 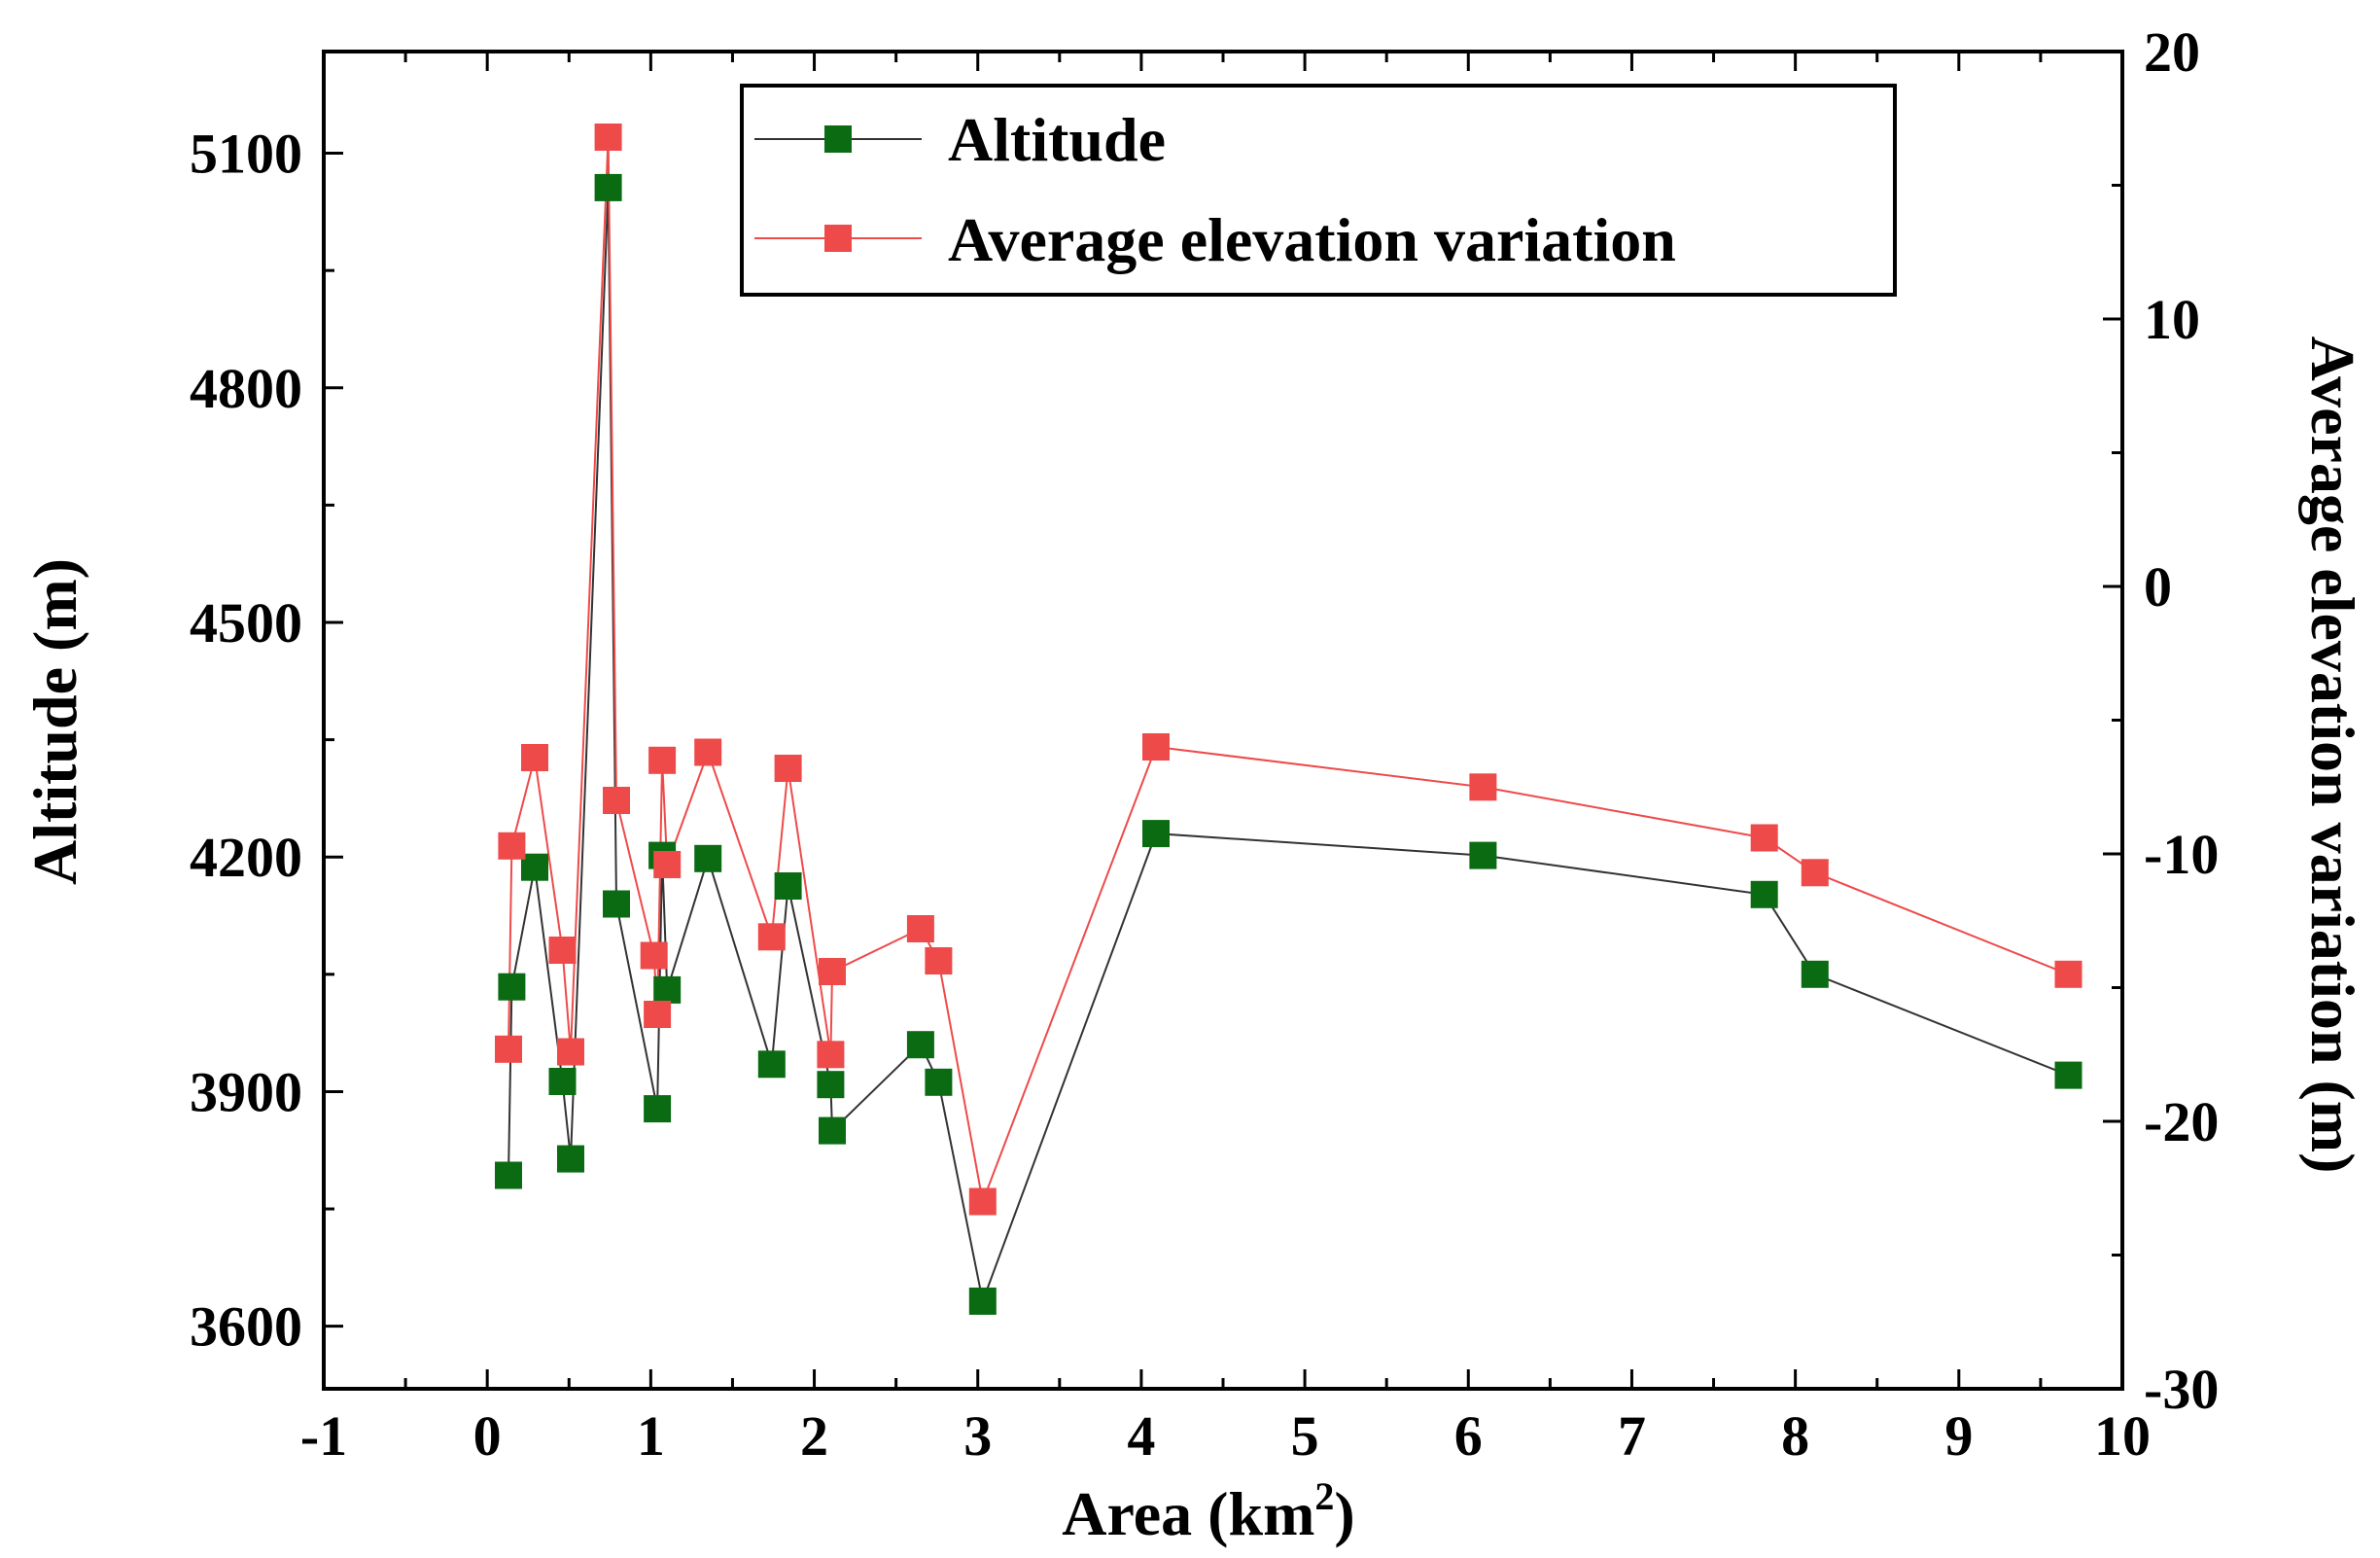 What do you see at coordinates (54, 721) in the screenshot?
I see `y-axis-left-title: Altitude (m)` at bounding box center [54, 721].